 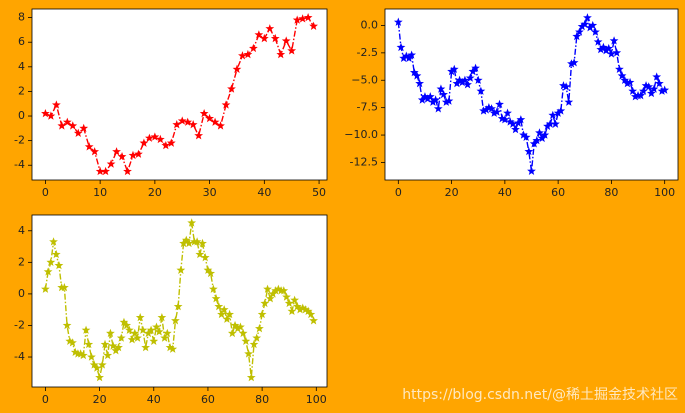 What do you see at coordinates (540, 395) in the screenshot?
I see `watermark: https://blog.csdn.net/@稀土掘金技术社区` at bounding box center [540, 395].